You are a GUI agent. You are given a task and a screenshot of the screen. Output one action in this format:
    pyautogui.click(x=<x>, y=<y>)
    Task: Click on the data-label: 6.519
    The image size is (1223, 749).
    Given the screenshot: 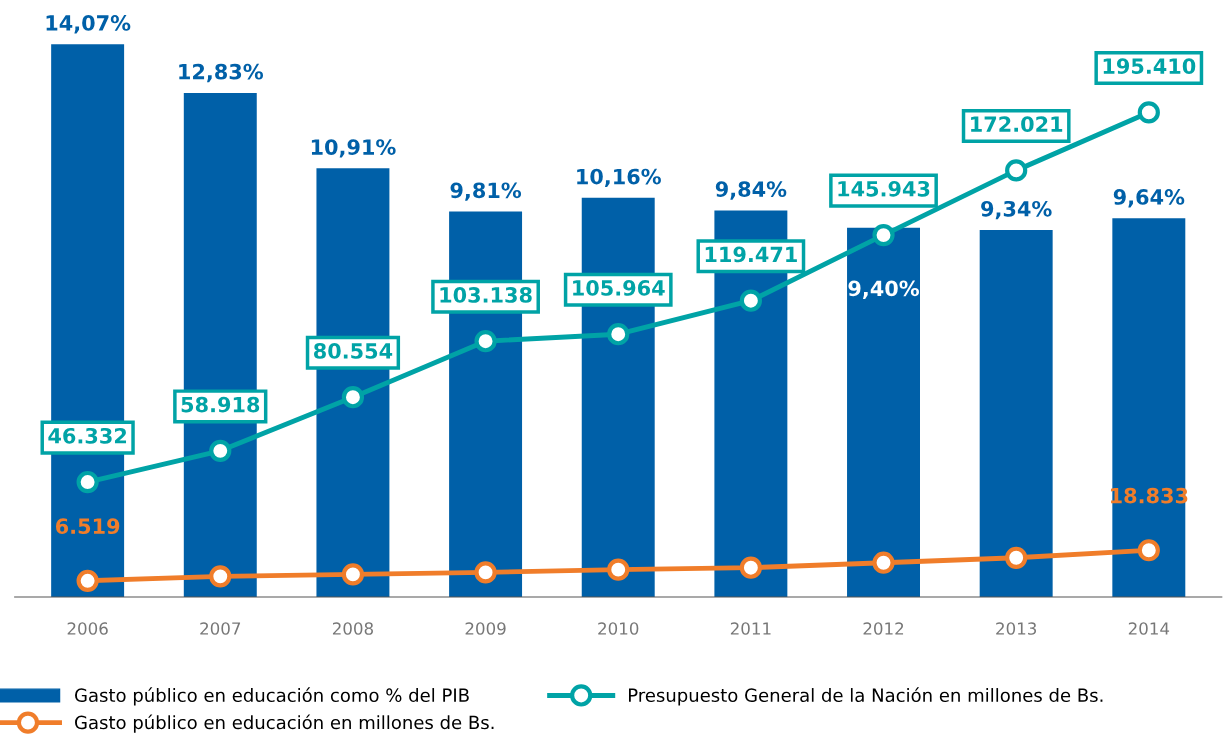 What is the action you would take?
    pyautogui.click(x=87, y=526)
    